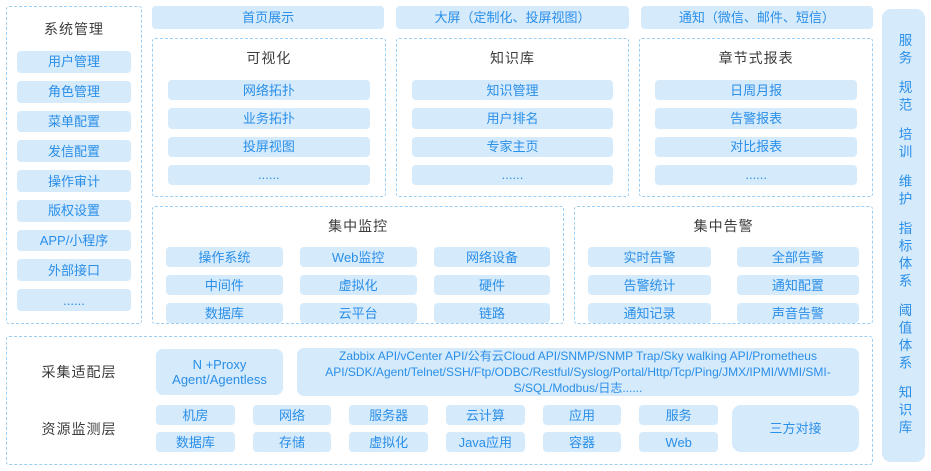 This screenshot has height=471, width=931. Describe the element at coordinates (74, 29) in the screenshot. I see `system-panel-title: 系统管理` at that location.